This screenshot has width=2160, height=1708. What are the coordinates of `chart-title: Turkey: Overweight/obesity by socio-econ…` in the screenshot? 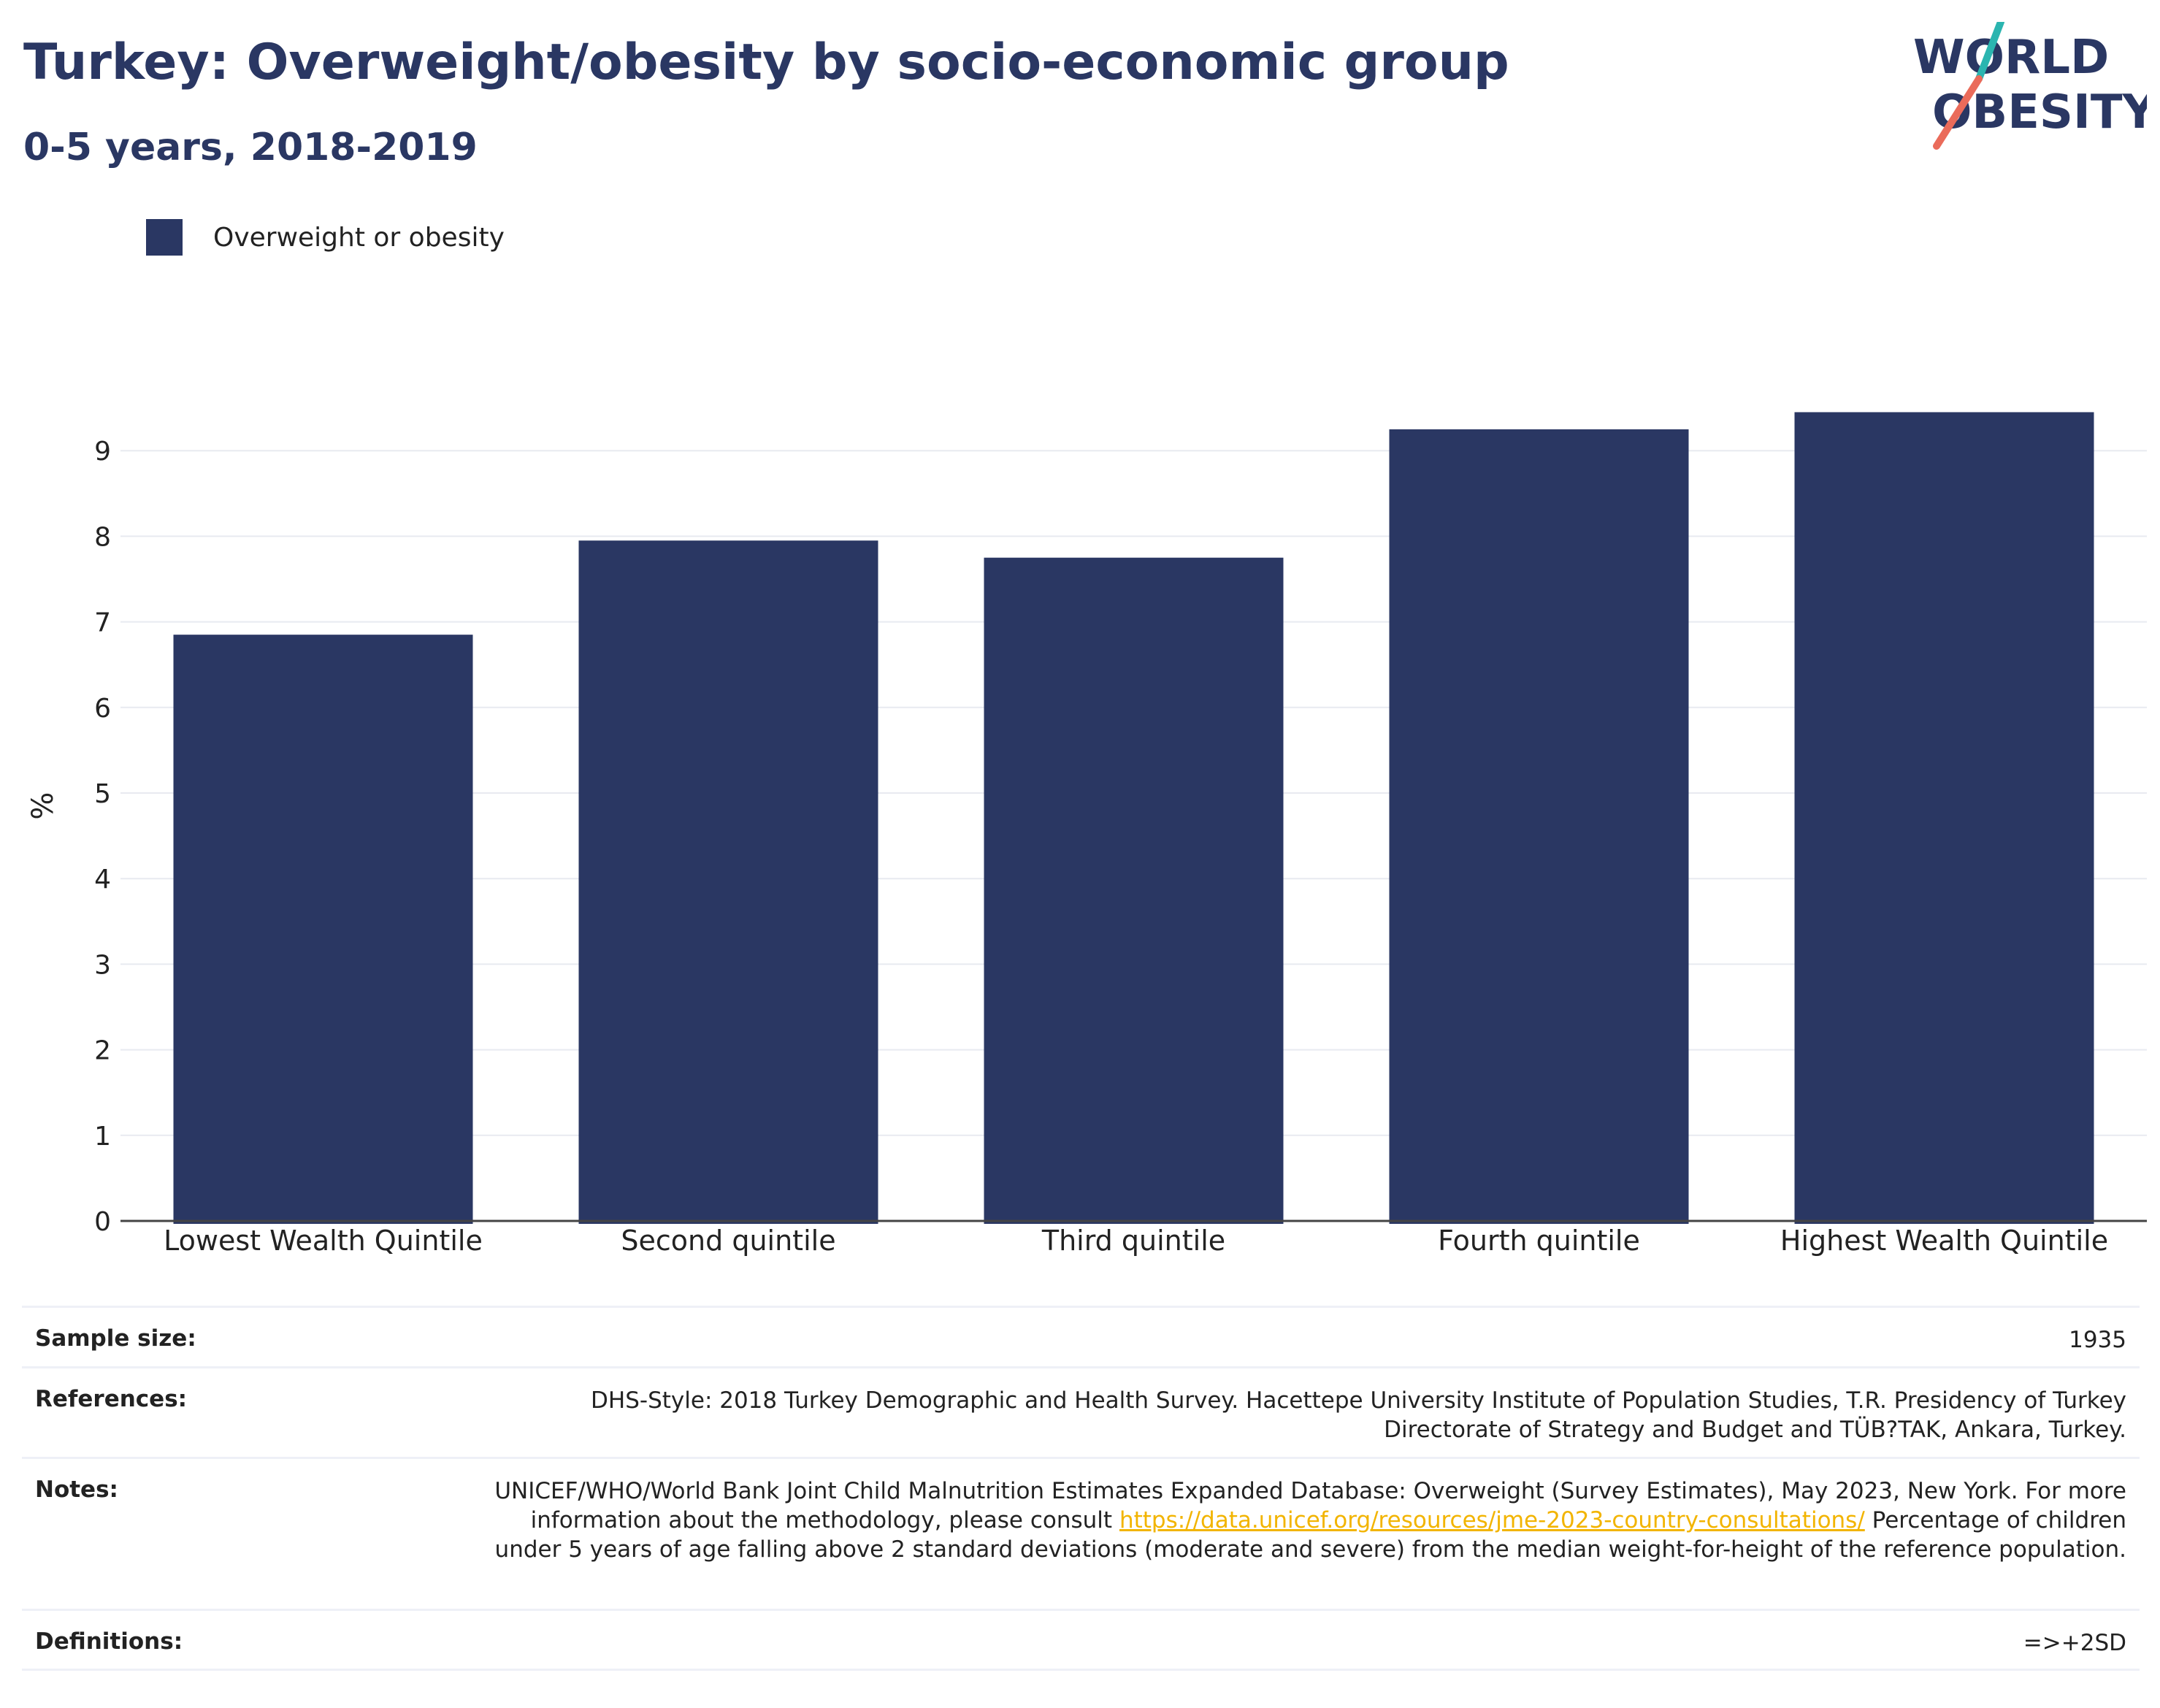 It's located at (766, 62).